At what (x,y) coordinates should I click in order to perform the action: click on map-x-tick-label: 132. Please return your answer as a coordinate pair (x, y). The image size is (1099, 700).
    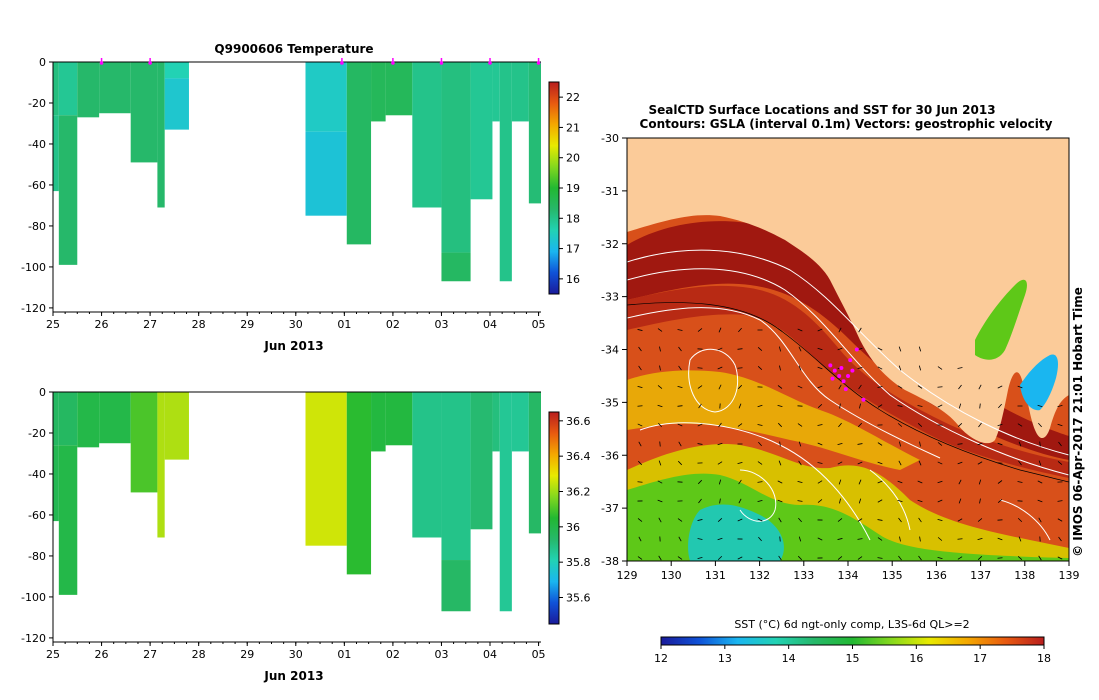
    Looking at the image, I should click on (759, 575).